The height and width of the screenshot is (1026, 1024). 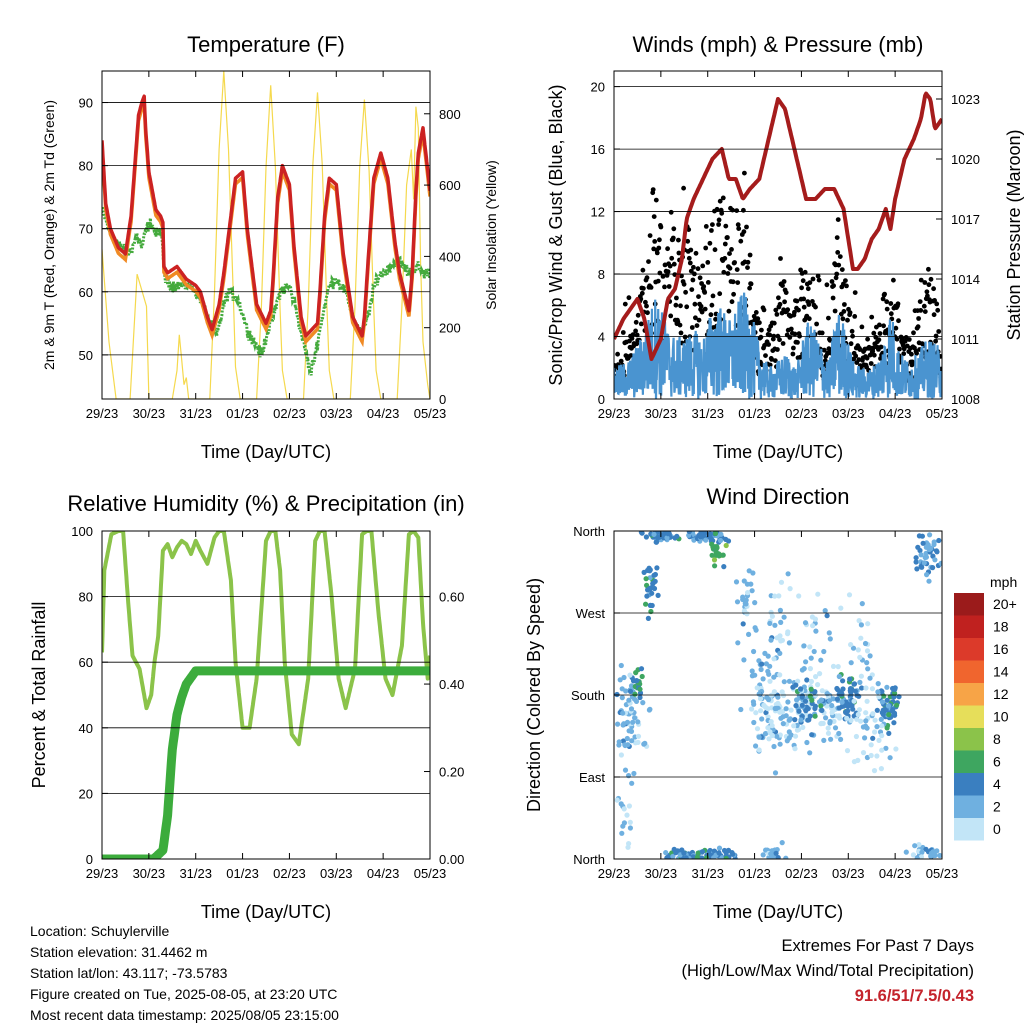 What do you see at coordinates (266, 452) in the screenshot?
I see `temperature-xlabel: Time (Day/UTC)` at bounding box center [266, 452].